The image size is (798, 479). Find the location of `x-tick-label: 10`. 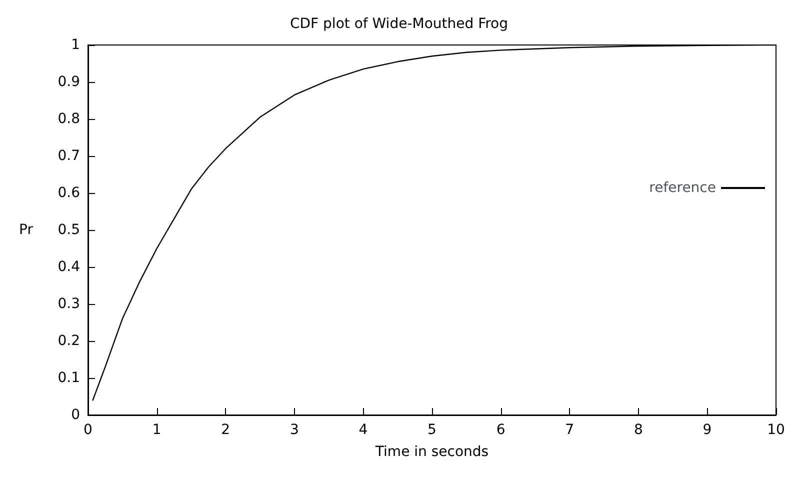

x-tick-label: 10 is located at coordinates (776, 430).